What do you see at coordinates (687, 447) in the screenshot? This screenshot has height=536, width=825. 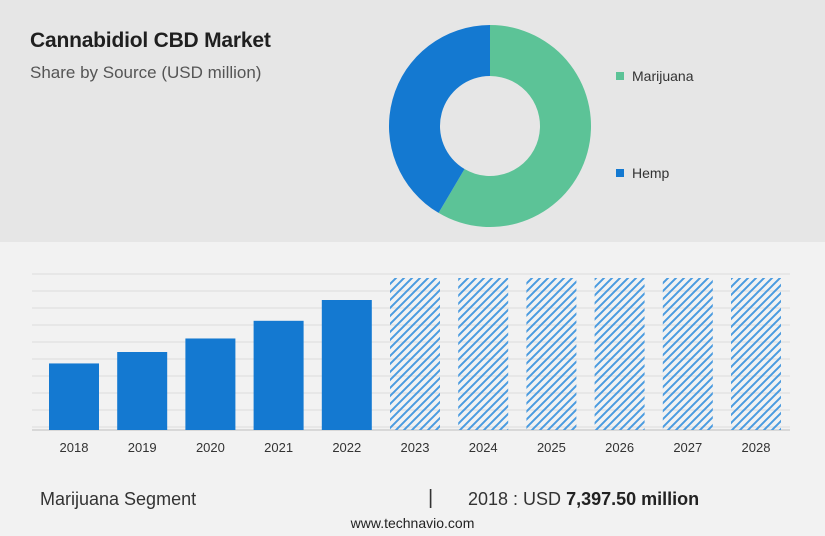 I see `x-tick-label-2027: 2027` at bounding box center [687, 447].